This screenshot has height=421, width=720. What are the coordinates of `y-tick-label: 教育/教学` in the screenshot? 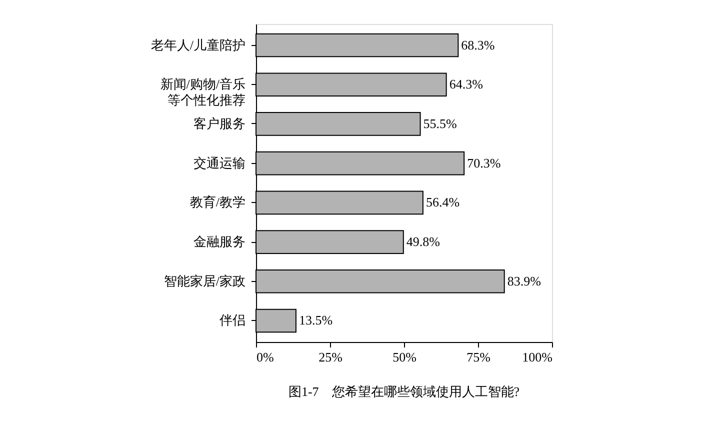 It's located at (218, 202).